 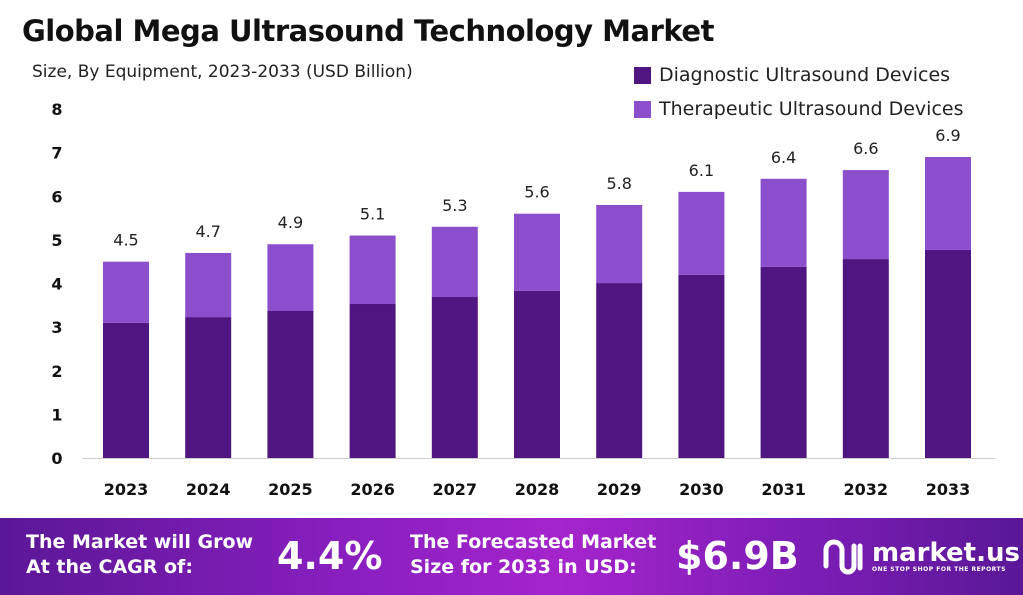 I want to click on x-tick-label: 2028, so click(x=537, y=489).